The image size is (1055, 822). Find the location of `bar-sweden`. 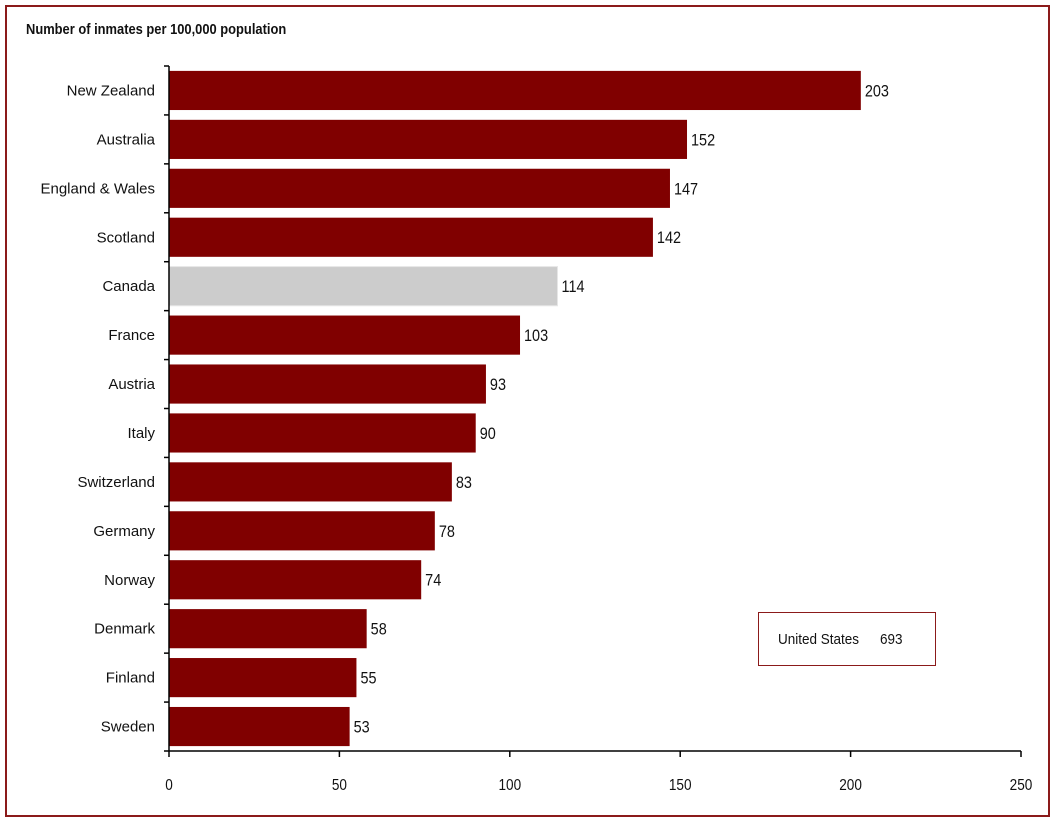

bar-sweden is located at coordinates (259, 726).